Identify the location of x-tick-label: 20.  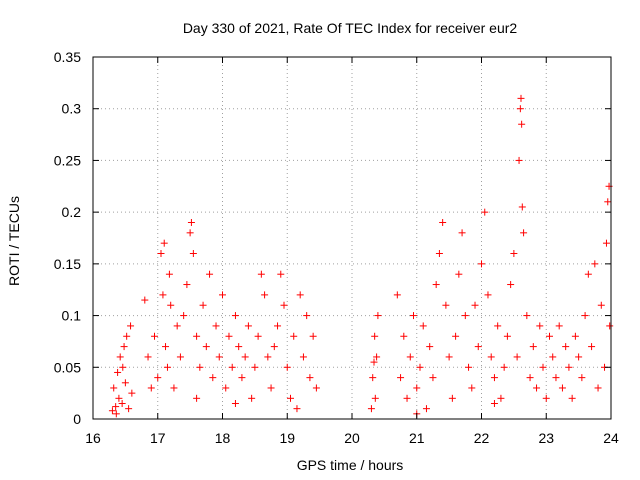
(352, 438).